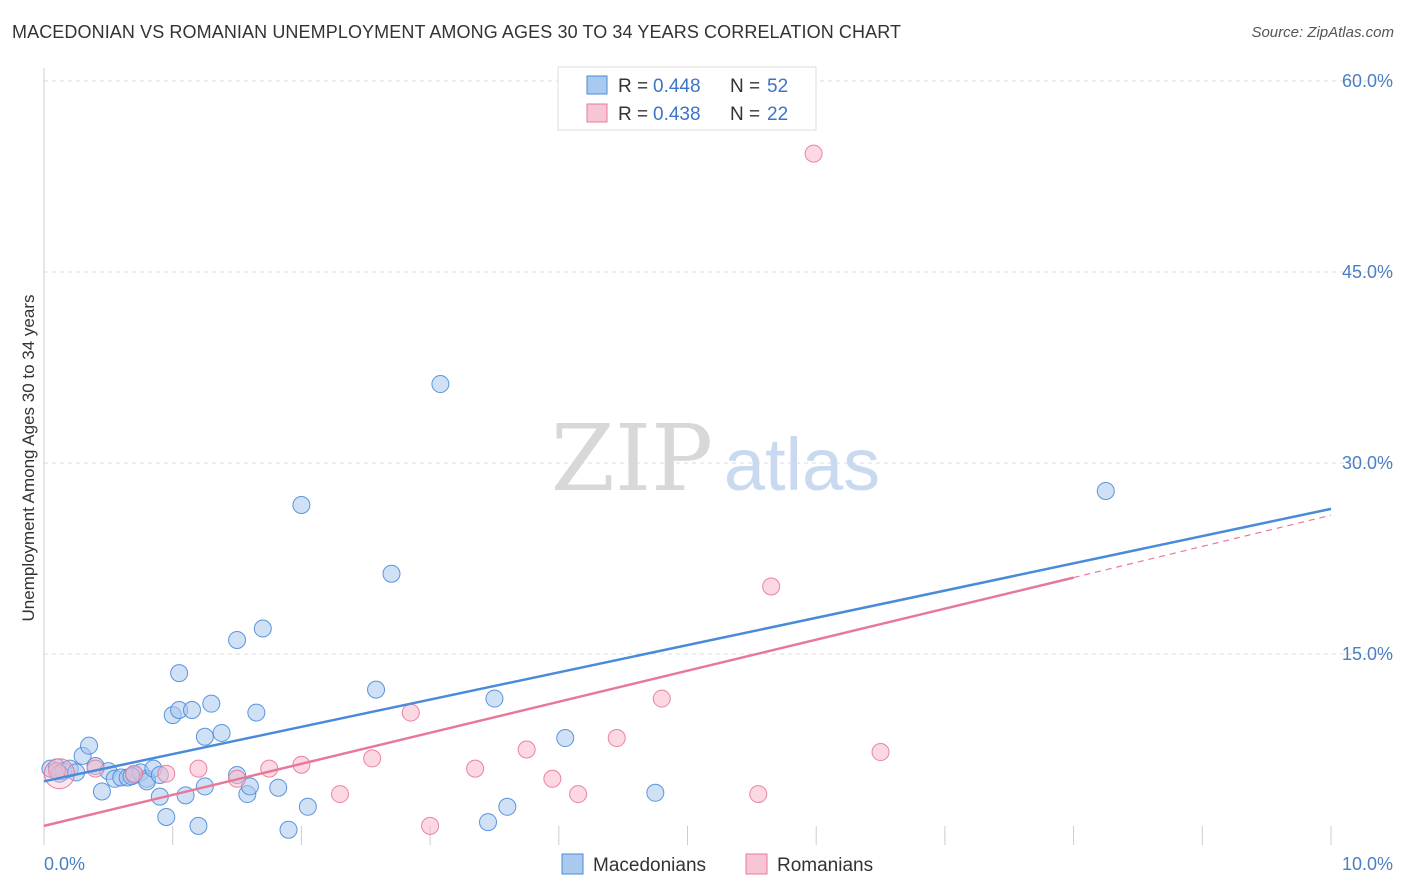  What do you see at coordinates (572, 864) in the screenshot?
I see `bottom-legend-swatch-blue` at bounding box center [572, 864].